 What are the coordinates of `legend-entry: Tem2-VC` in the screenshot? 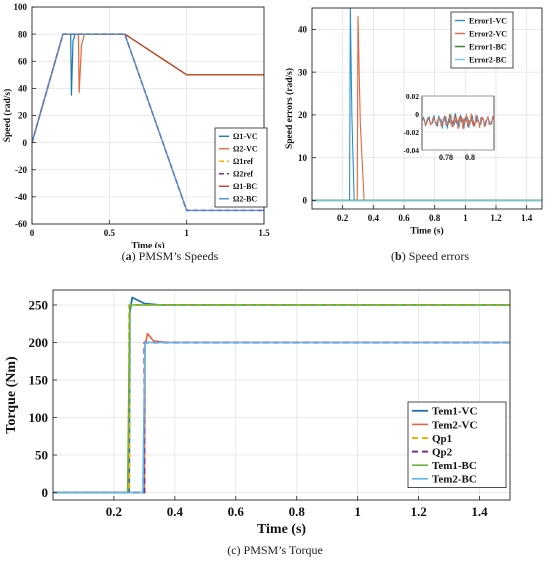 It's located at (454, 425).